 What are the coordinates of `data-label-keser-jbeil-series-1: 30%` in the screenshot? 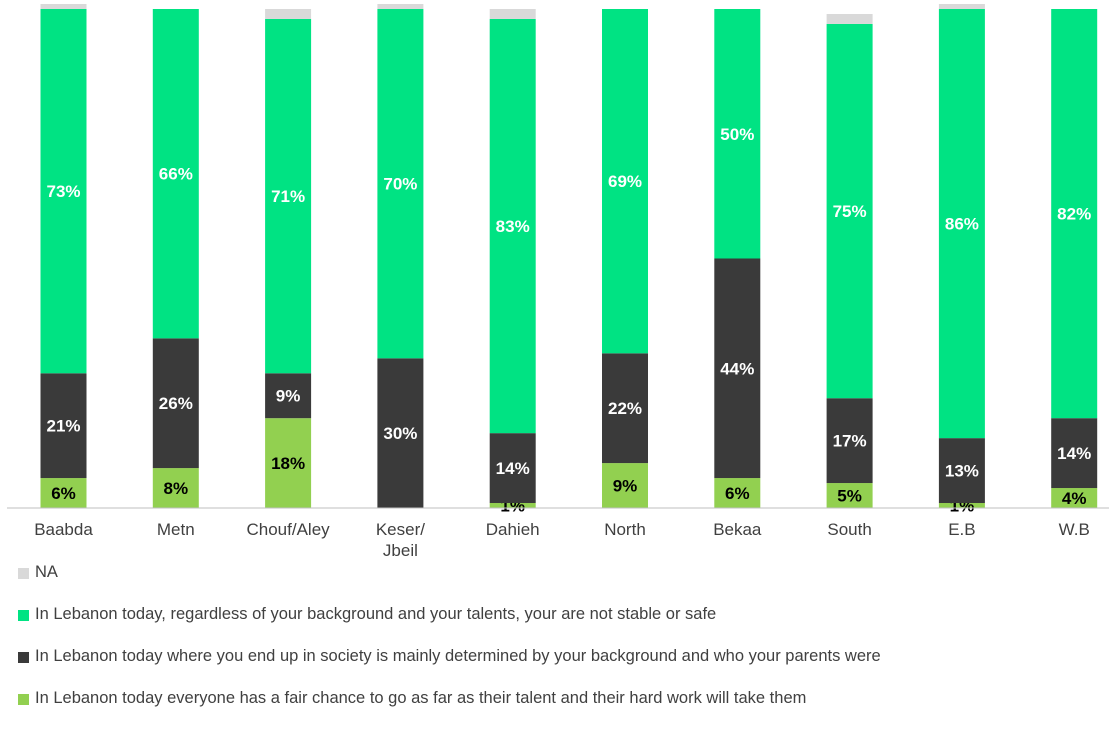 It's located at (400, 433).